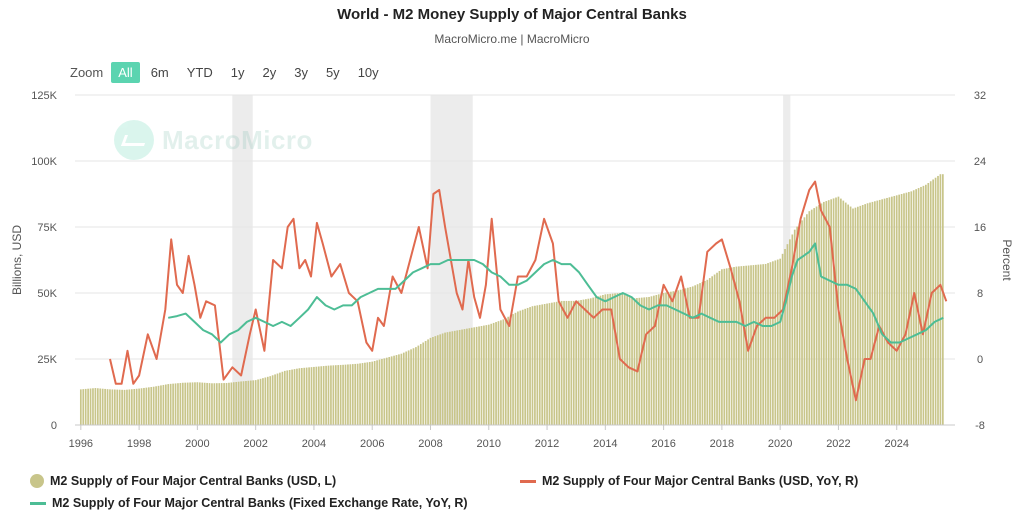 This screenshot has width=1024, height=520. Describe the element at coordinates (159, 72) in the screenshot. I see `zoom-6m-button: 6m` at that location.